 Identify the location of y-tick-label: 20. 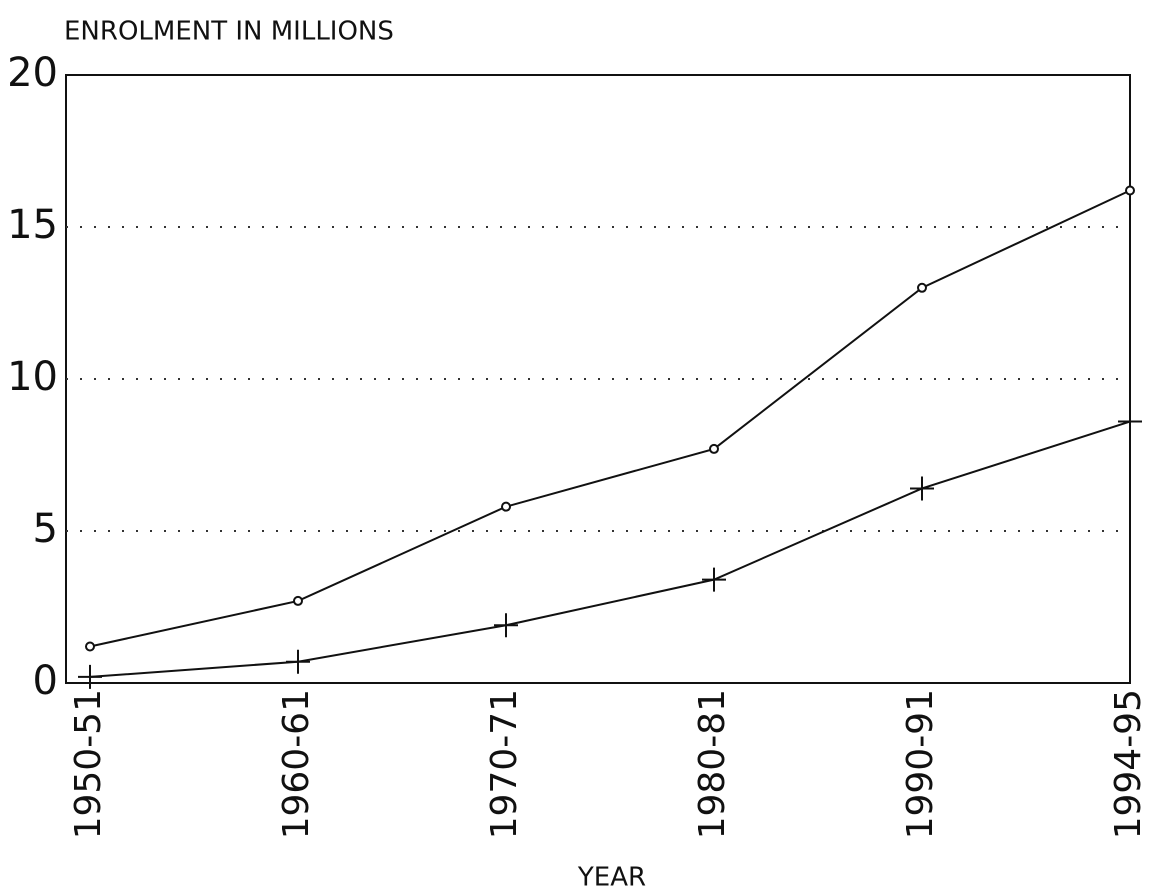
(32, 73).